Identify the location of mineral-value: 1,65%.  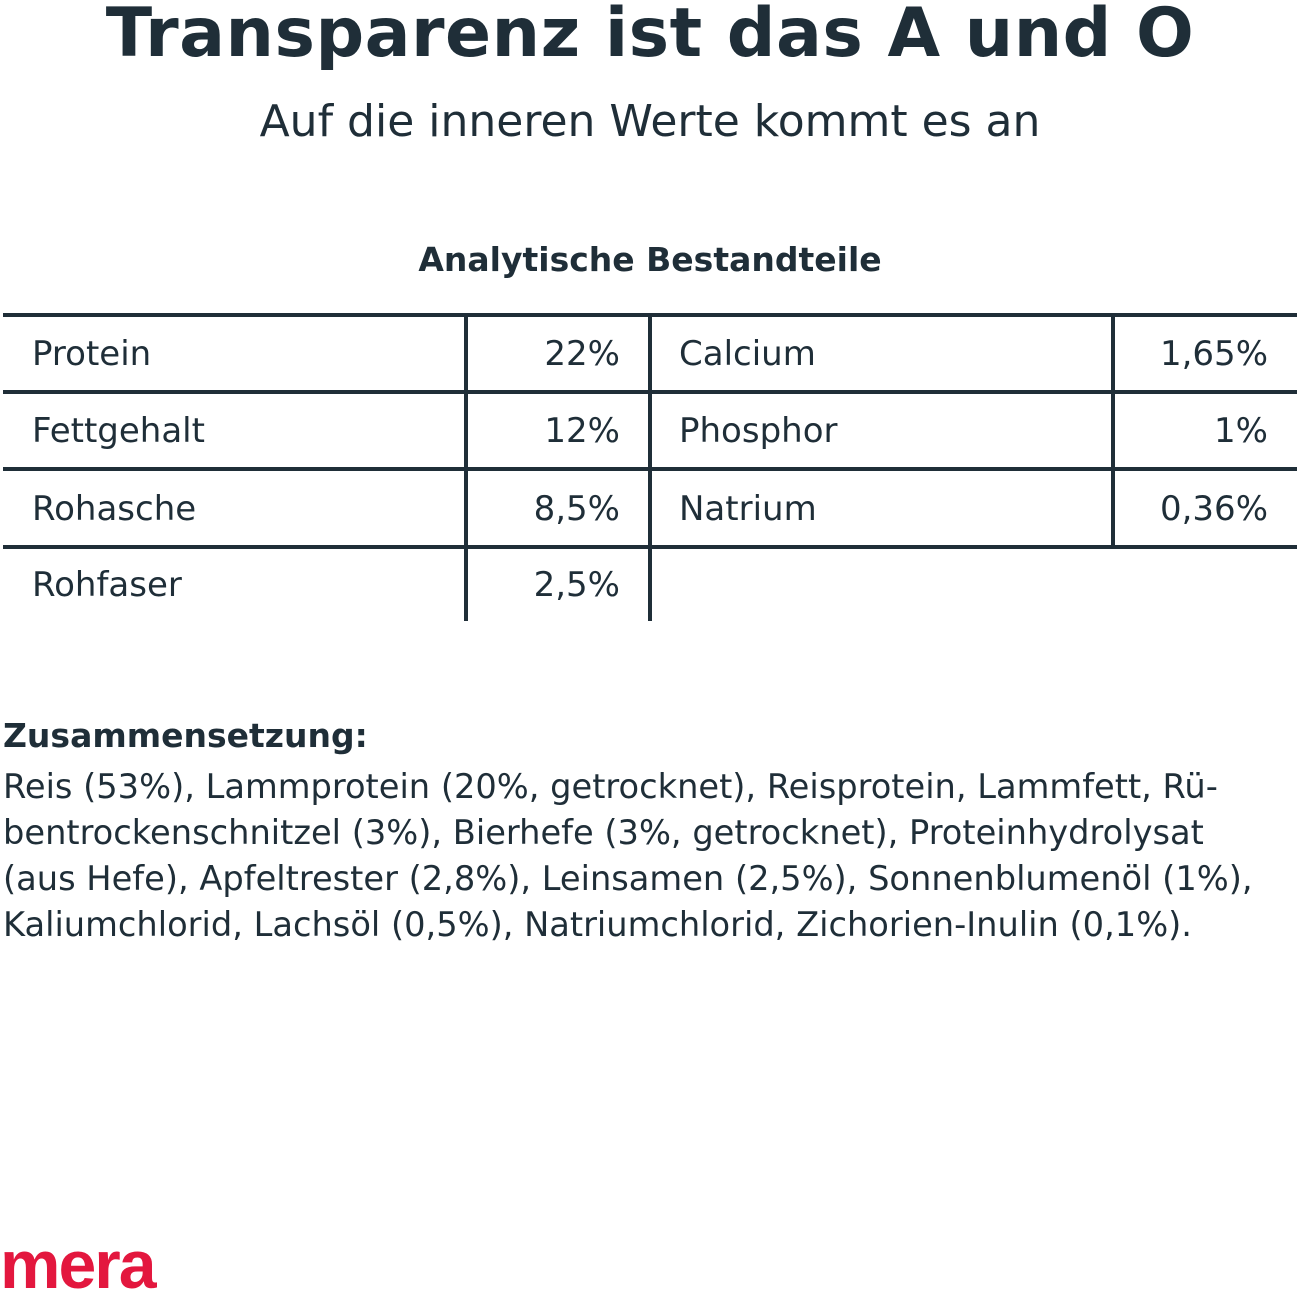
(1213, 354).